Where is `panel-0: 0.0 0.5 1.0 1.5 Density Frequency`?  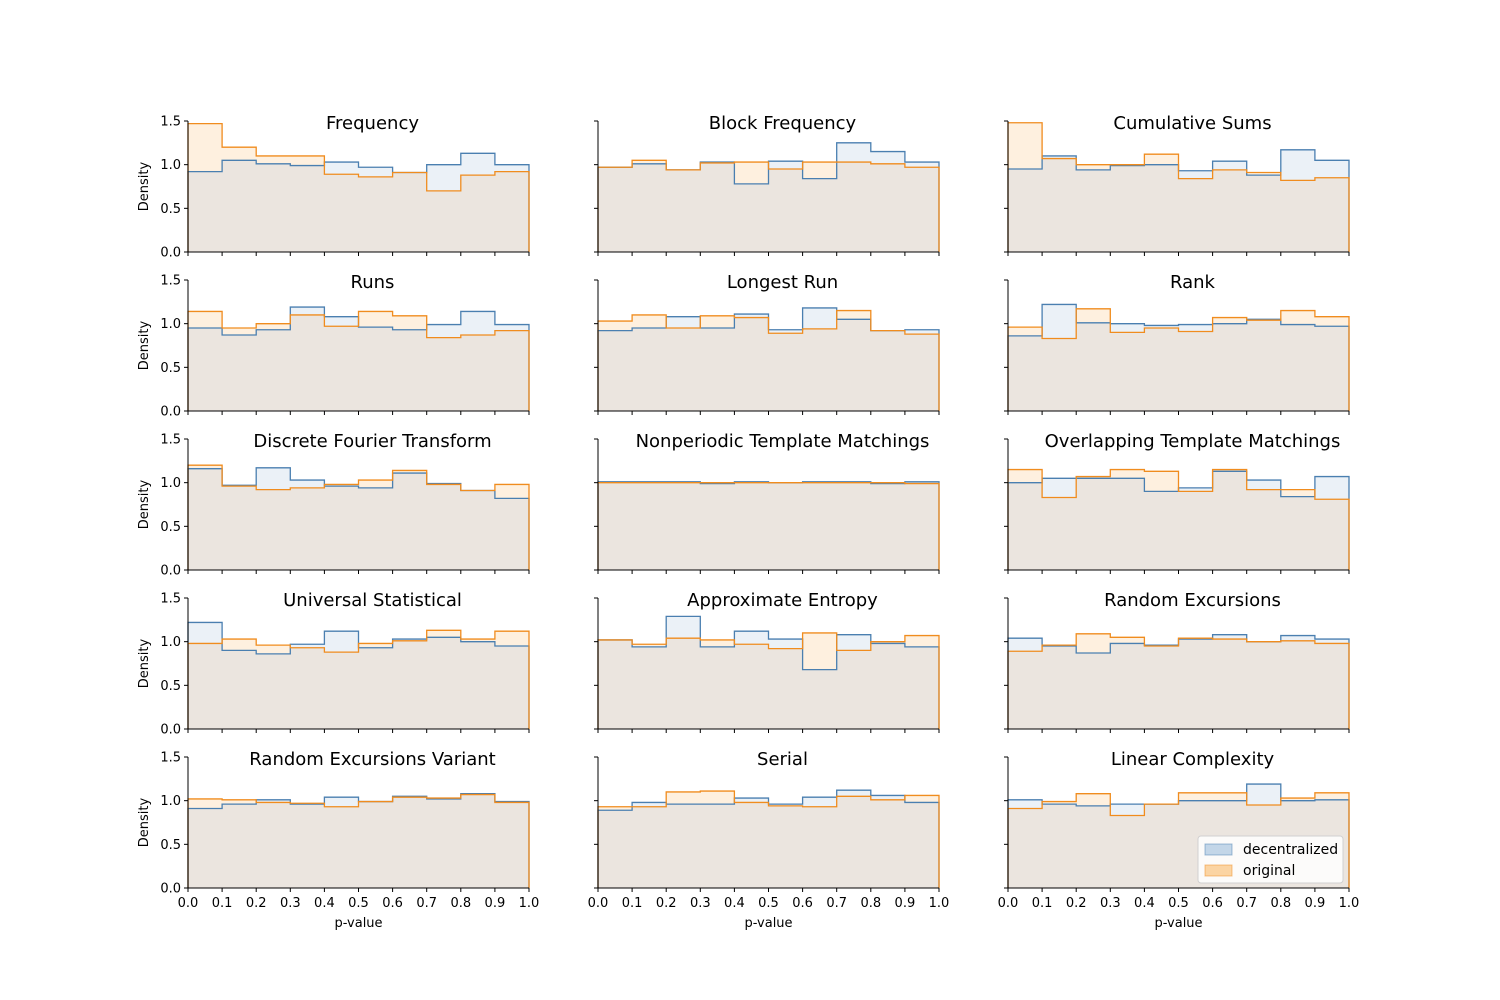 panel-0: 0.0 0.5 1.0 1.5 Density Frequency is located at coordinates (333, 187).